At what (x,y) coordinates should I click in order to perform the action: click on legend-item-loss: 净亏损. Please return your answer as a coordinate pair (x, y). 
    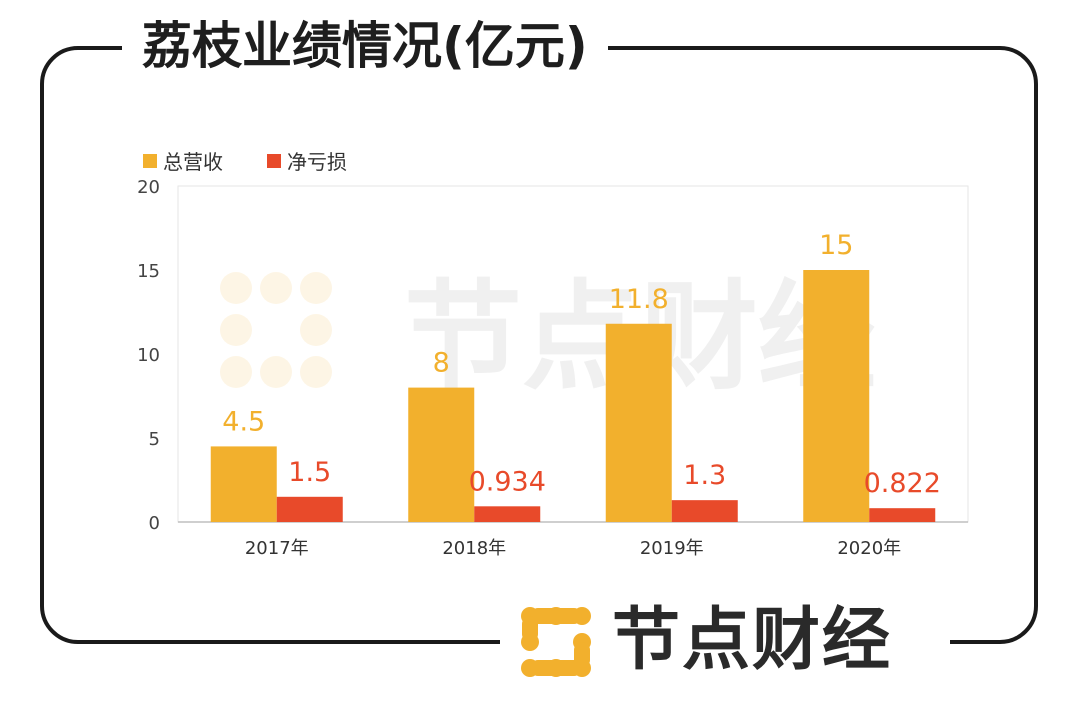
    Looking at the image, I should click on (307, 160).